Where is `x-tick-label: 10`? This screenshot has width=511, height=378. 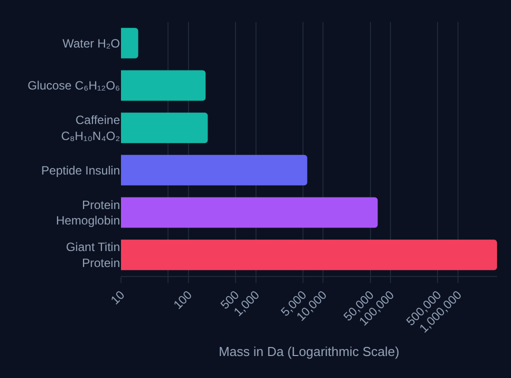 x-tick-label: 10 is located at coordinates (118, 298).